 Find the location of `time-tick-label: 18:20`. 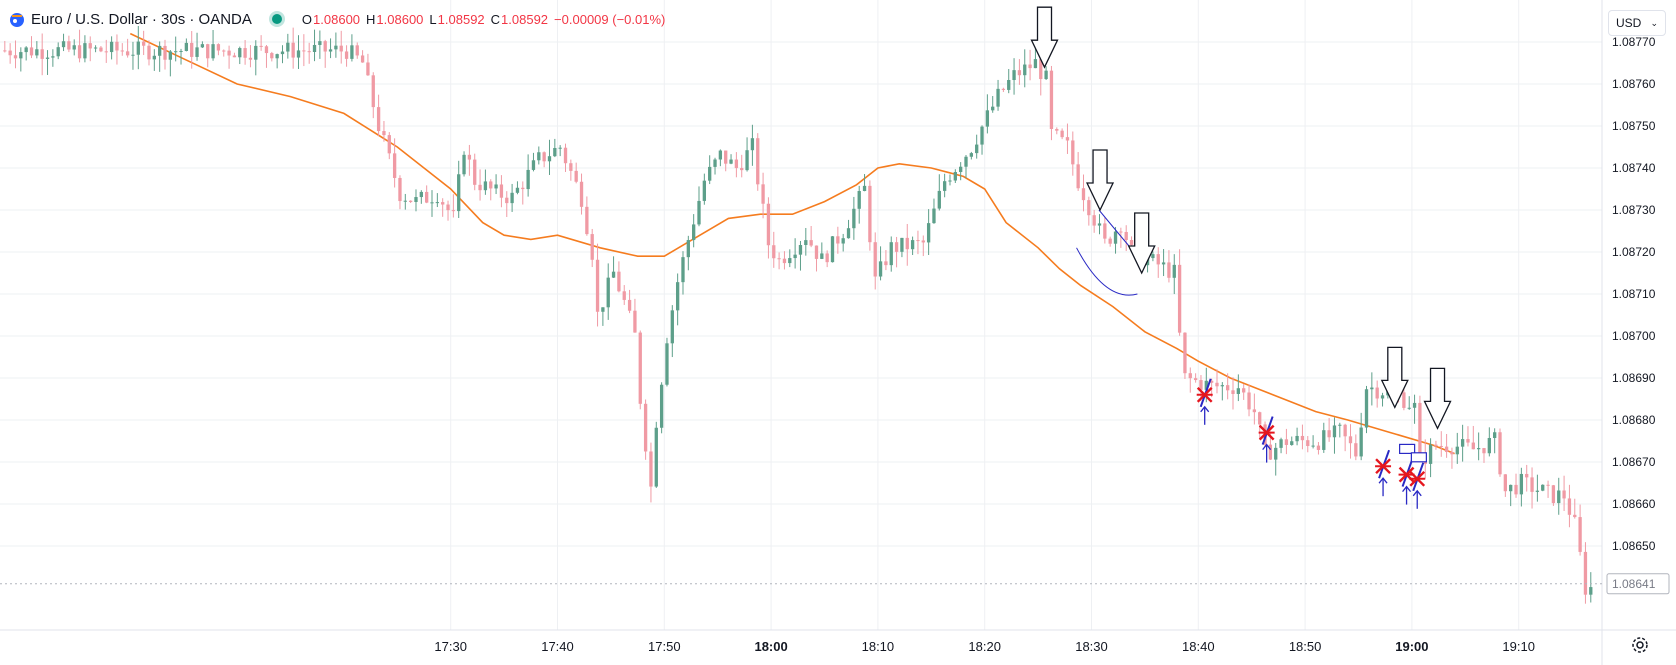

time-tick-label: 18:20 is located at coordinates (984, 646).